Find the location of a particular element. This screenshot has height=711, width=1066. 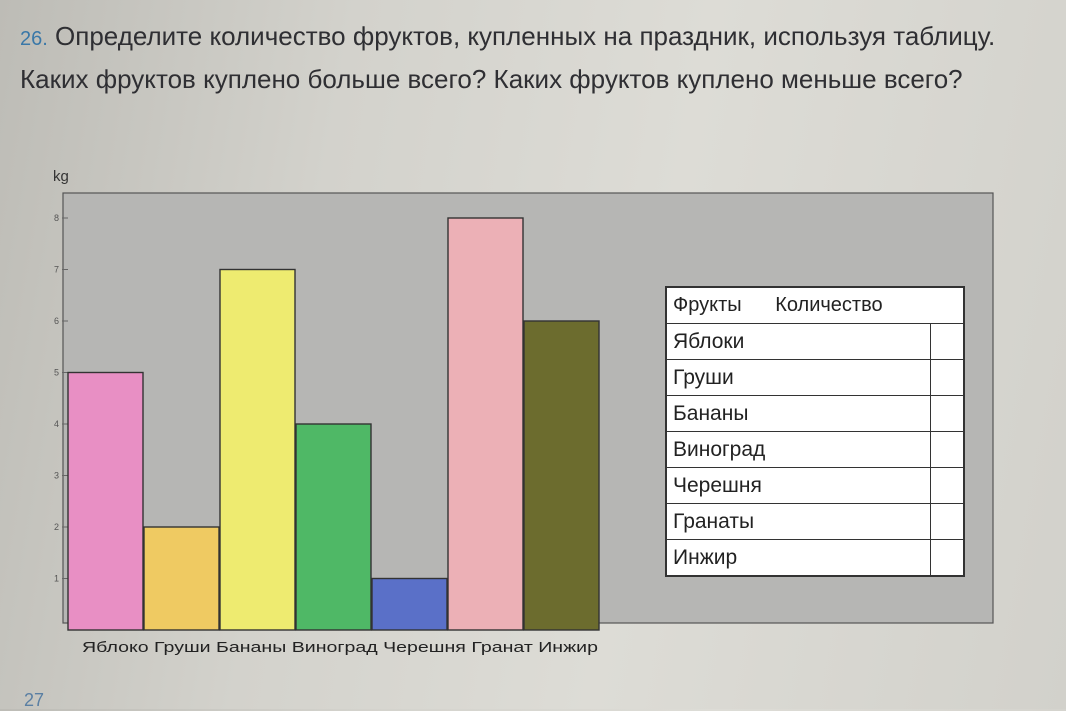

table-row: Черешня is located at coordinates (815, 485).